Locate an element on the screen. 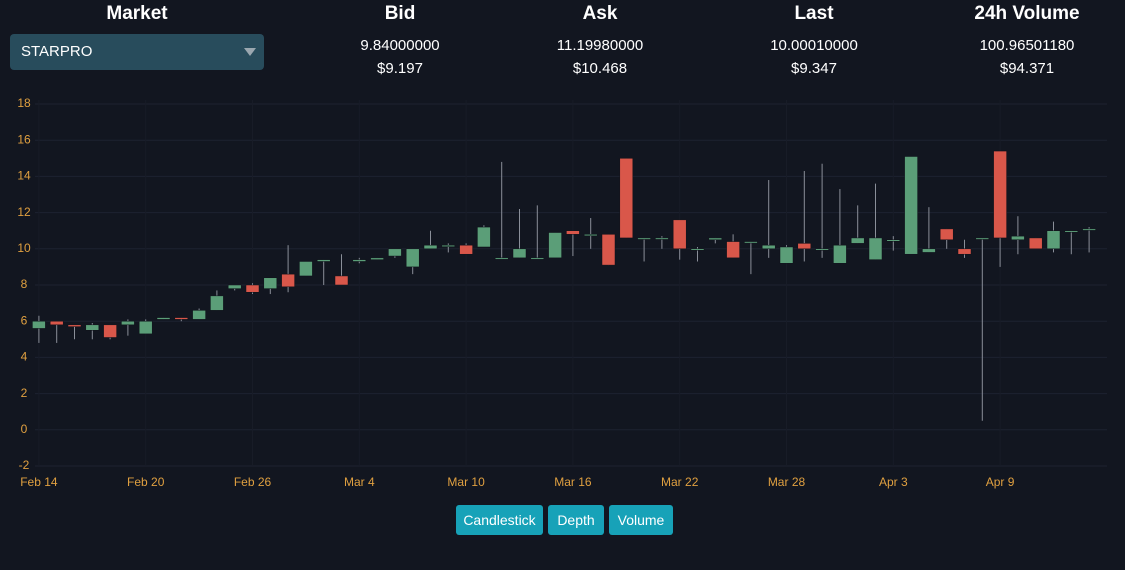 The image size is (1125, 570). x-tick-label: Mar 4 is located at coordinates (359, 482).